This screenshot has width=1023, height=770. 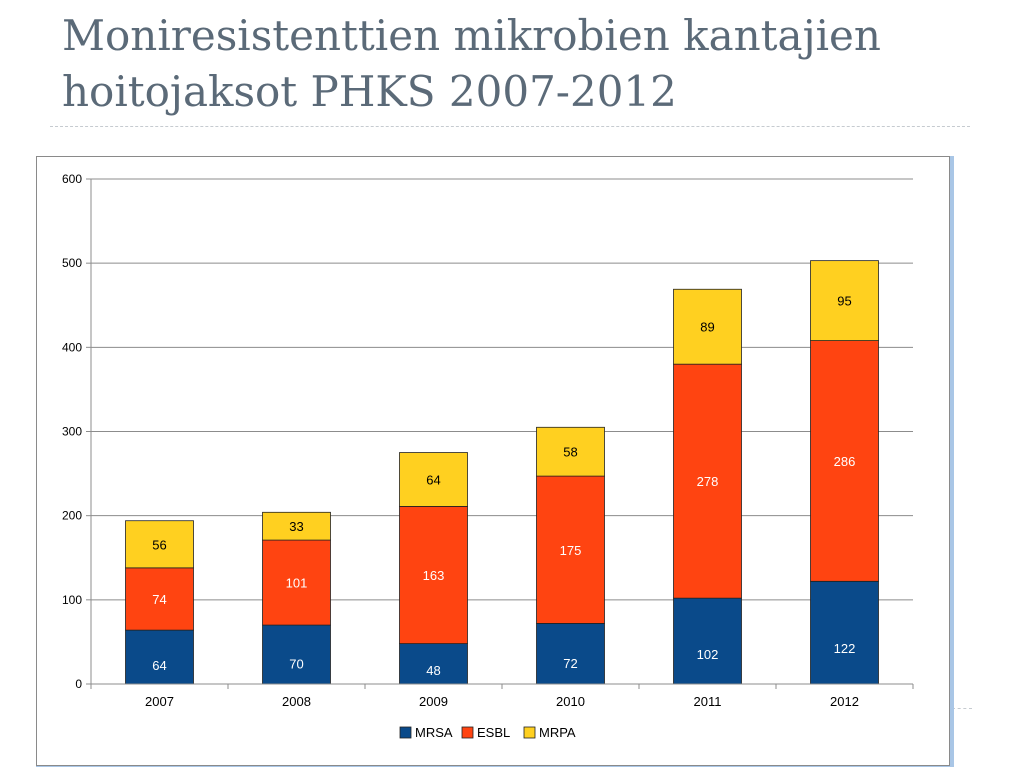 I want to click on y-tick-label: 200, so click(x=72, y=516).